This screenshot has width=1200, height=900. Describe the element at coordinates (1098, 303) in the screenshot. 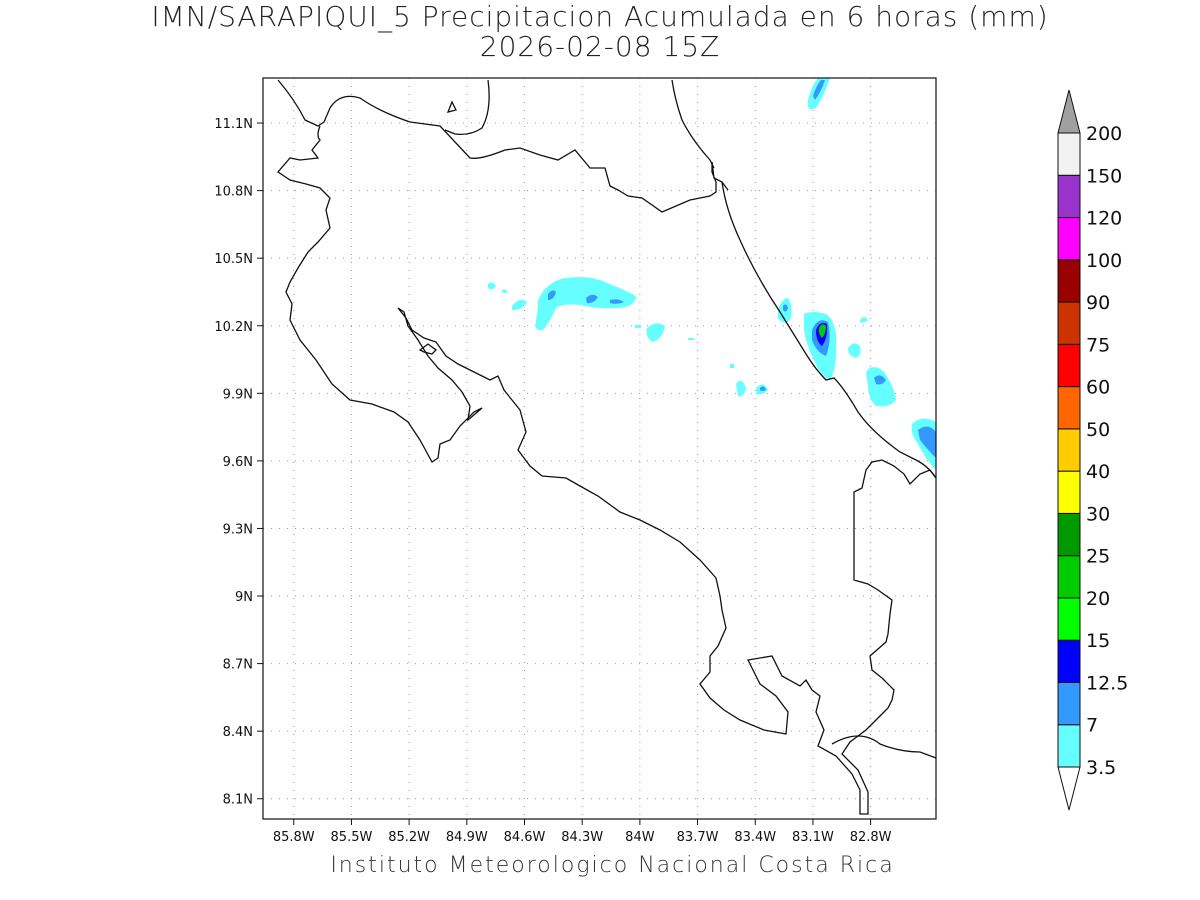

I see `colorbar-label: 90` at that location.